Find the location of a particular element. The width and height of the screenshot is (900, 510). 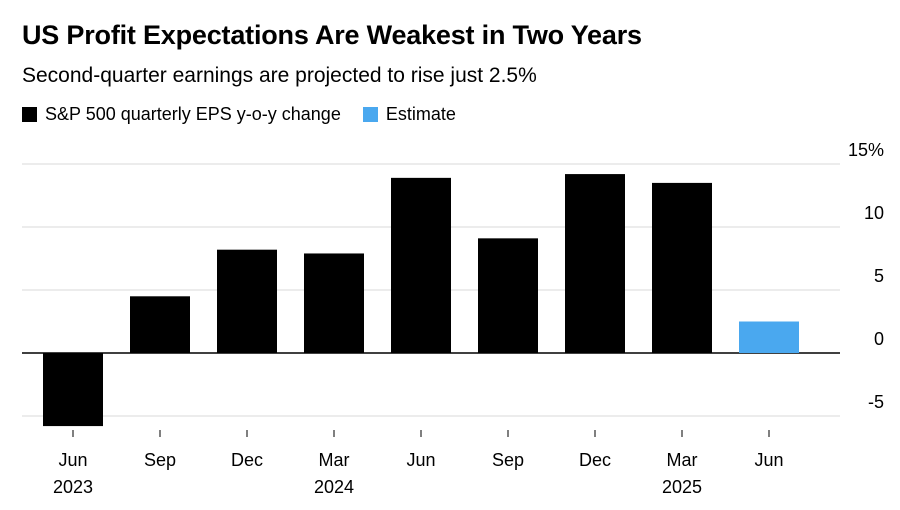

y-tick-label: 0 is located at coordinates (879, 339).